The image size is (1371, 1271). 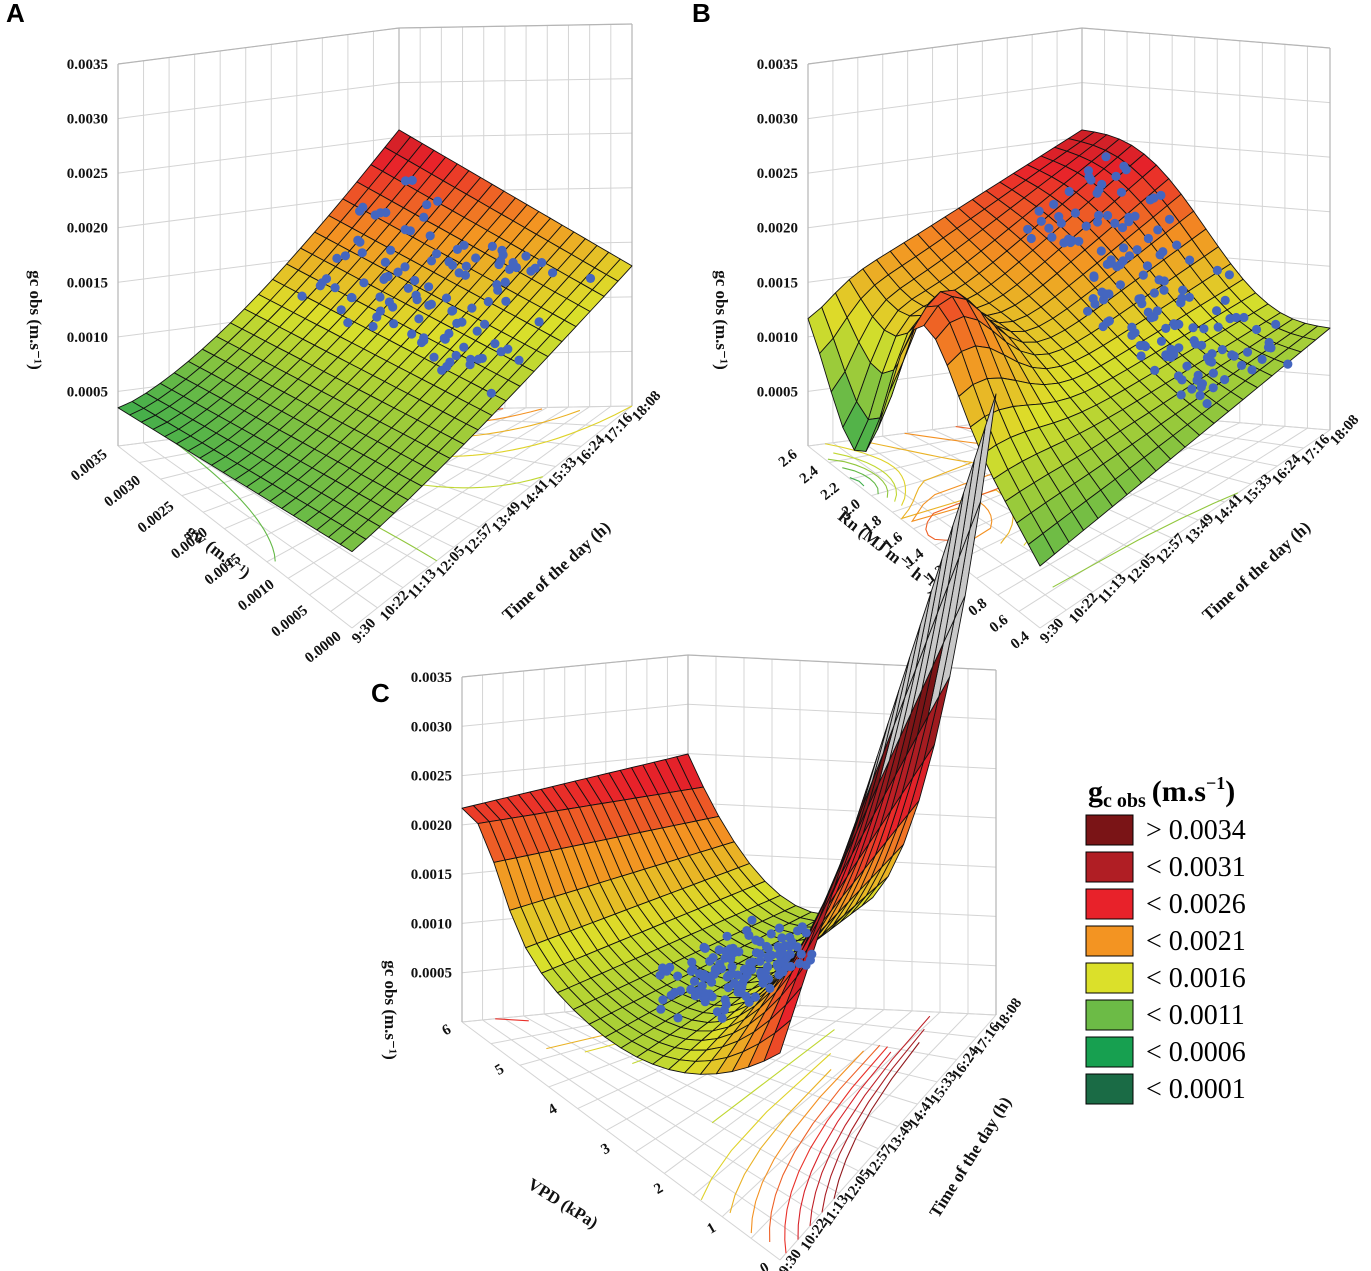 What do you see at coordinates (1158, 280) in the screenshot?
I see `observed-points` at bounding box center [1158, 280].